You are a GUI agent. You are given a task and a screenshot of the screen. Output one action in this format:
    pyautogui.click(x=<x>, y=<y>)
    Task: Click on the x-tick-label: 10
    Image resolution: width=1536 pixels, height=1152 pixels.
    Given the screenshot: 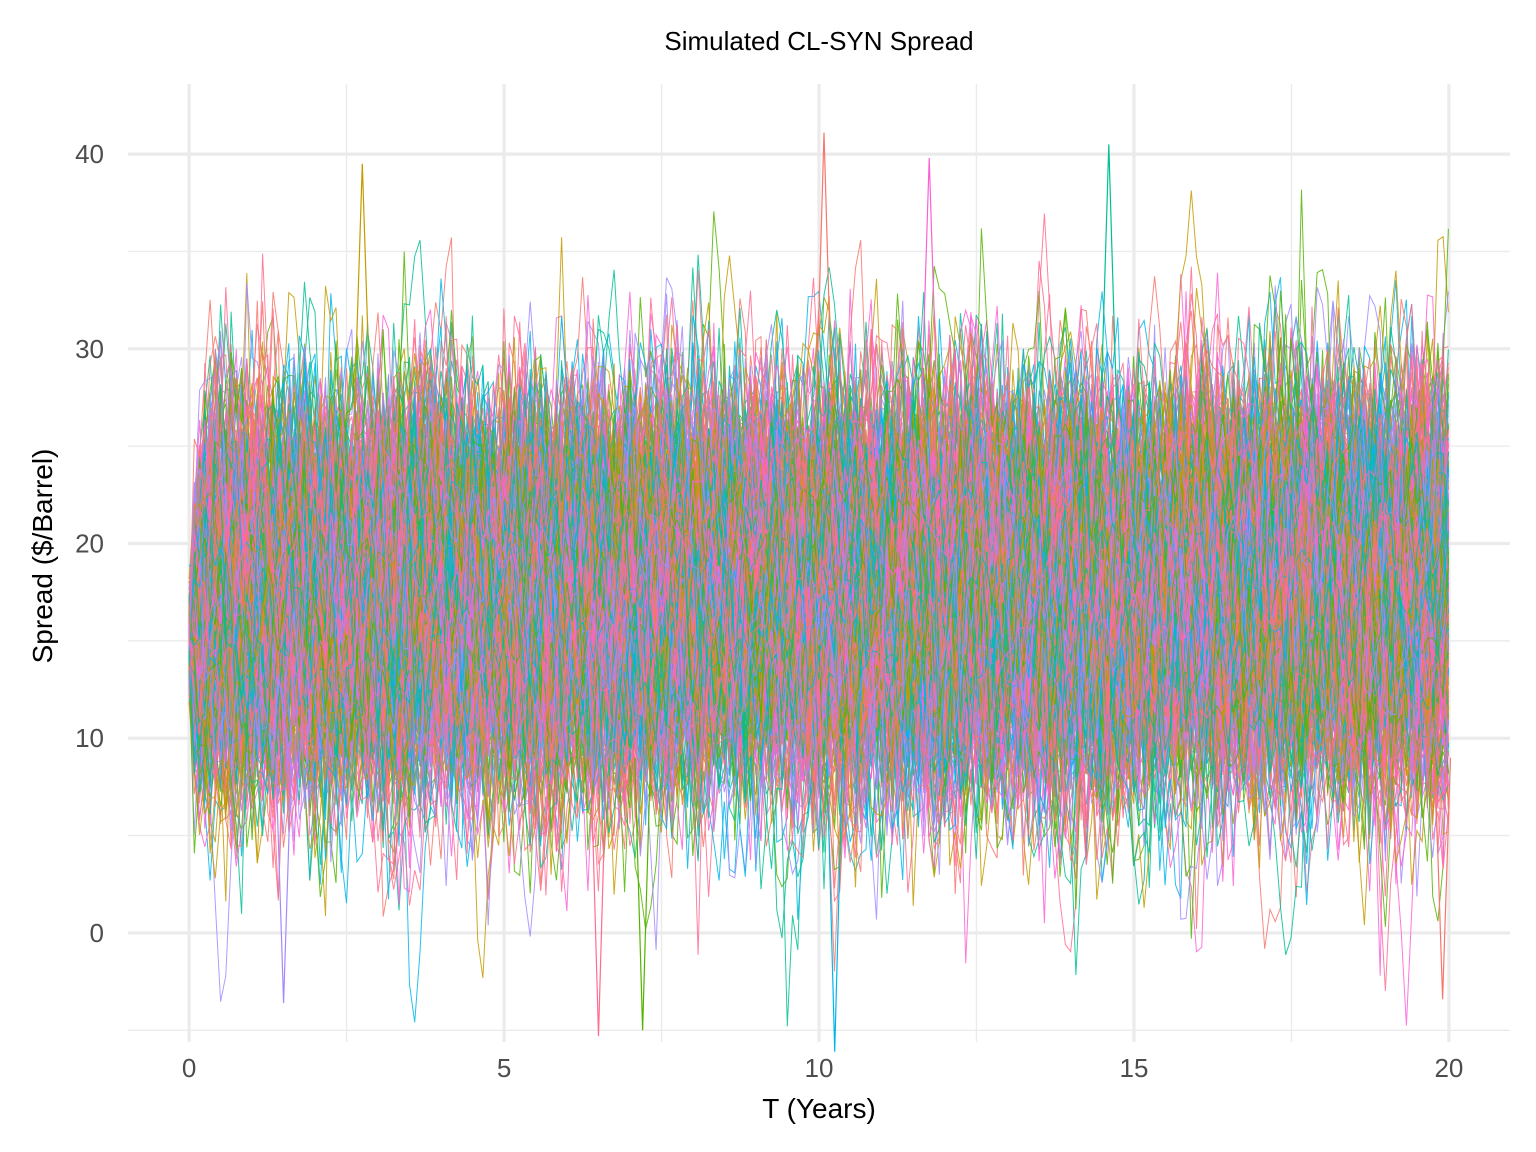 What is the action you would take?
    pyautogui.click(x=819, y=1068)
    